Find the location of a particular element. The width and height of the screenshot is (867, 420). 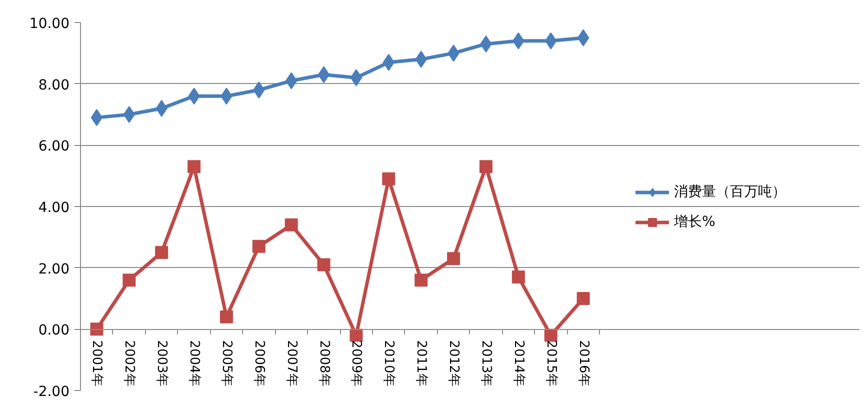

y-tick-label: 10.00 is located at coordinates (49, 24).